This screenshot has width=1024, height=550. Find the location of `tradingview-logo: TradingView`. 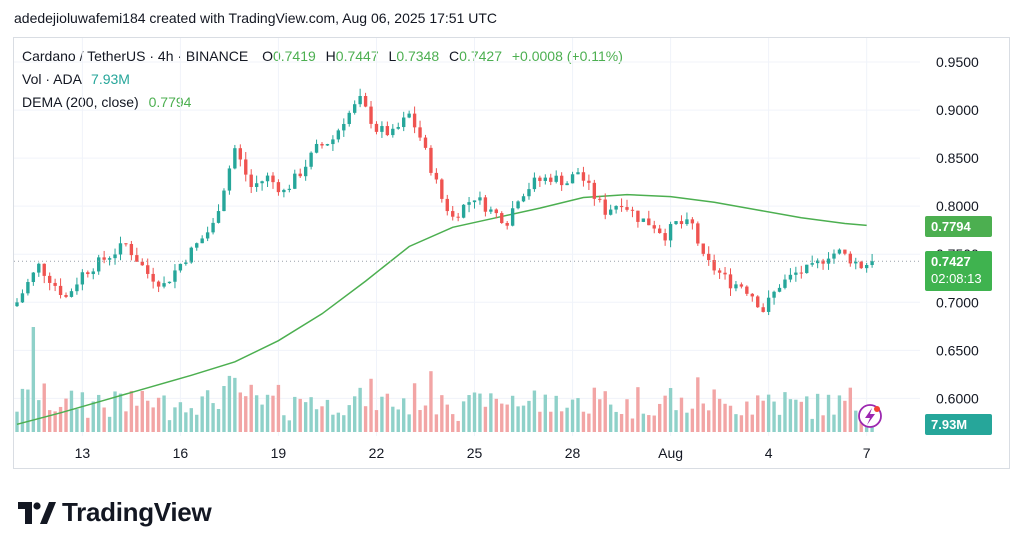

tradingview-logo: TradingView is located at coordinates (115, 512).